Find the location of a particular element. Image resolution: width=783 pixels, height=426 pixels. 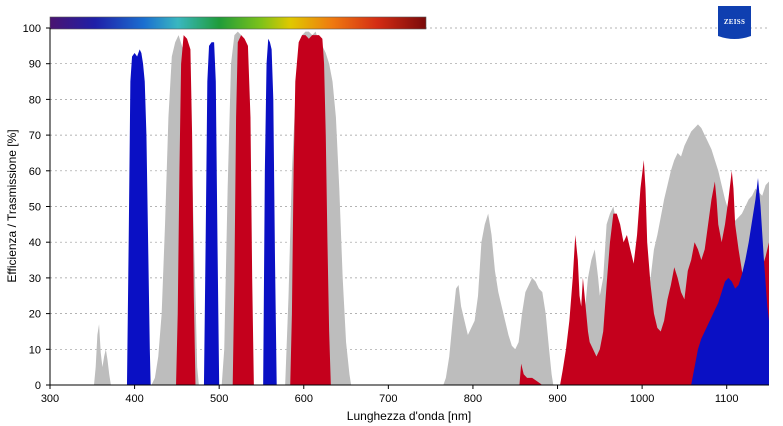

x-tick-label: 900 is located at coordinates (557, 399).